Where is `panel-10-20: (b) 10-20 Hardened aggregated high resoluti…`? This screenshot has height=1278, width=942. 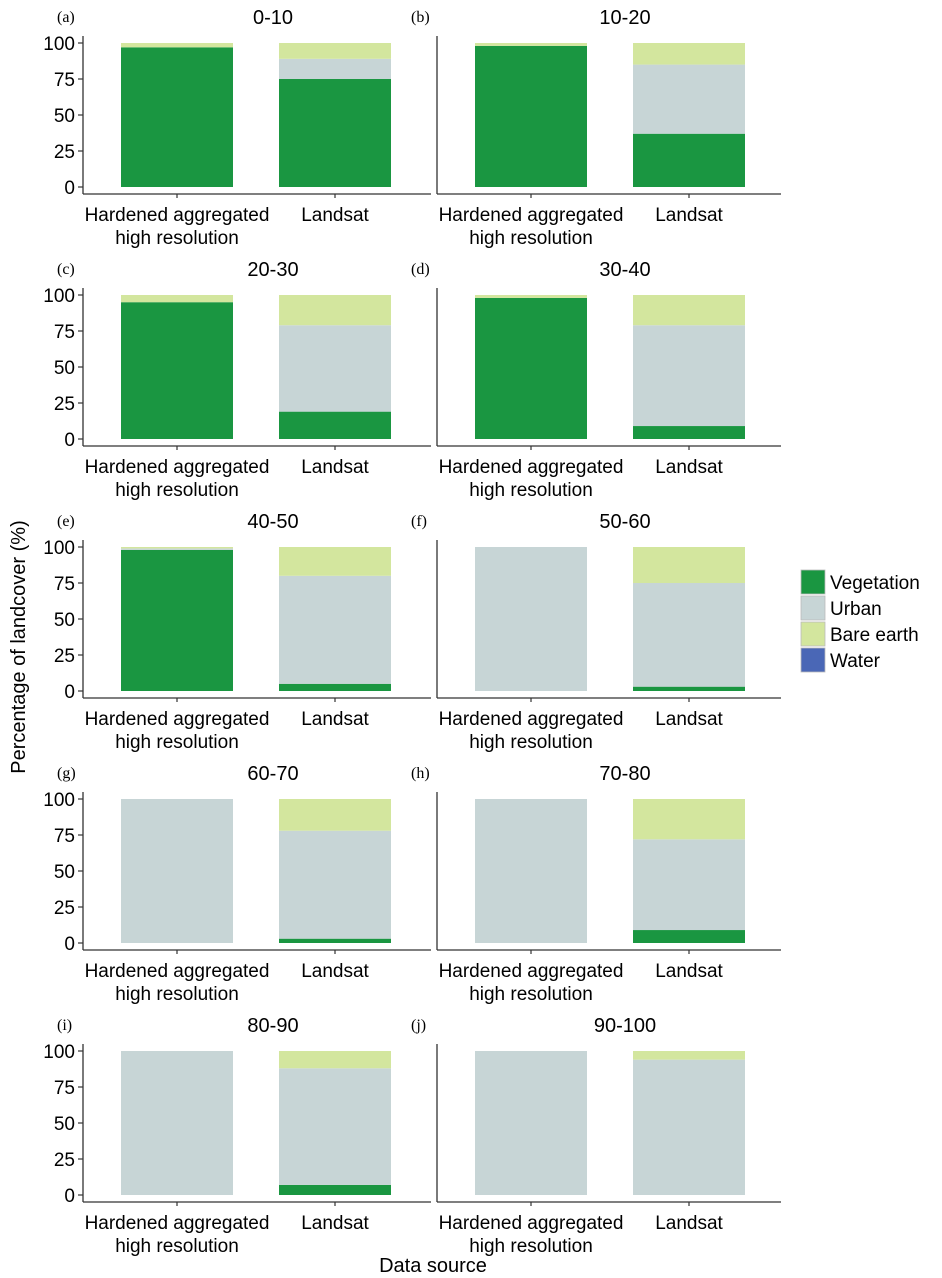 panel-10-20: (b) 10-20 Hardened aggregated high resoluti… is located at coordinates (596, 128).